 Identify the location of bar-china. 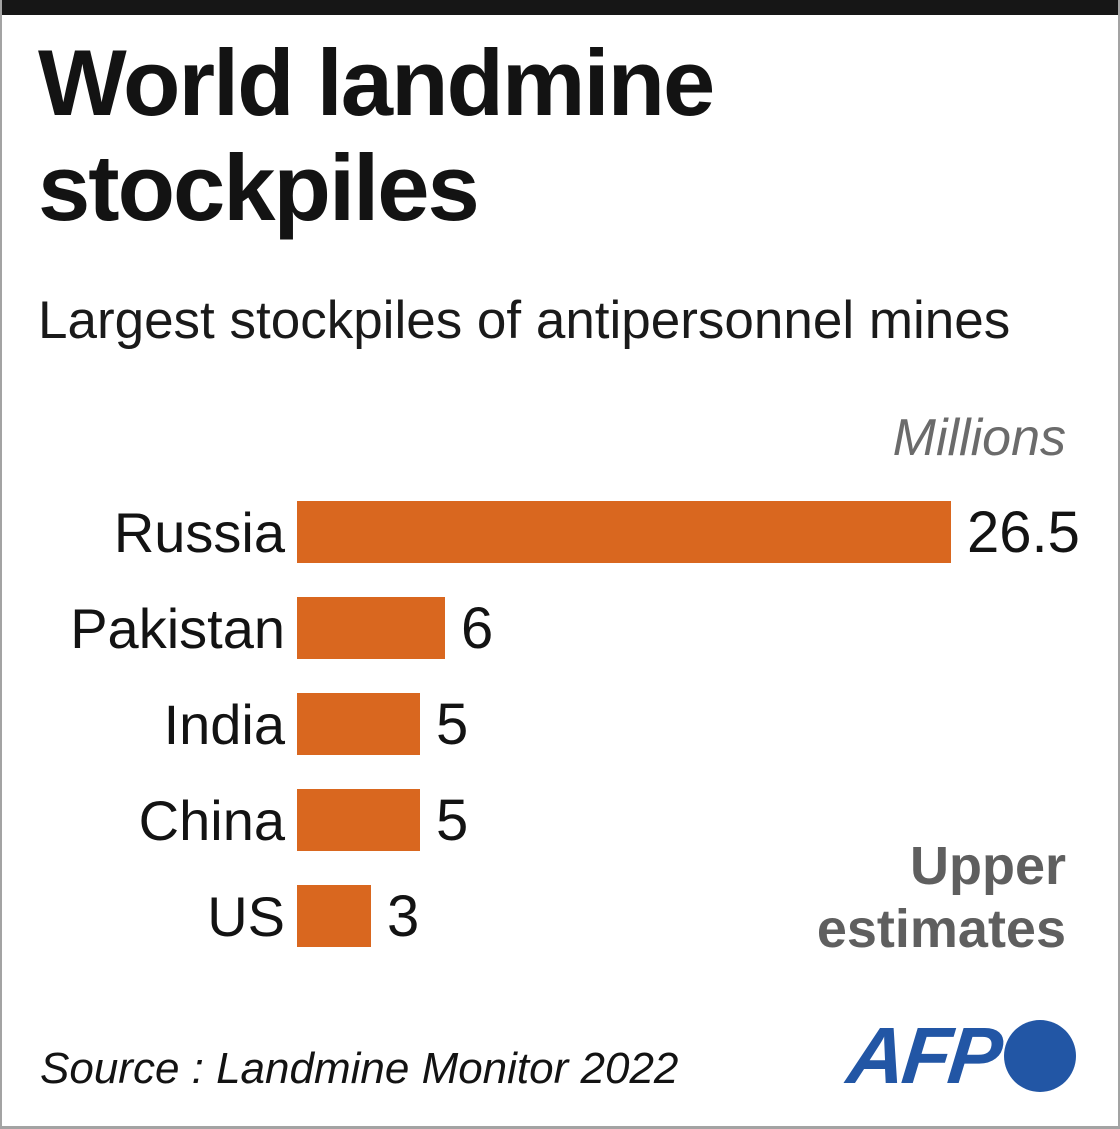
(358, 820).